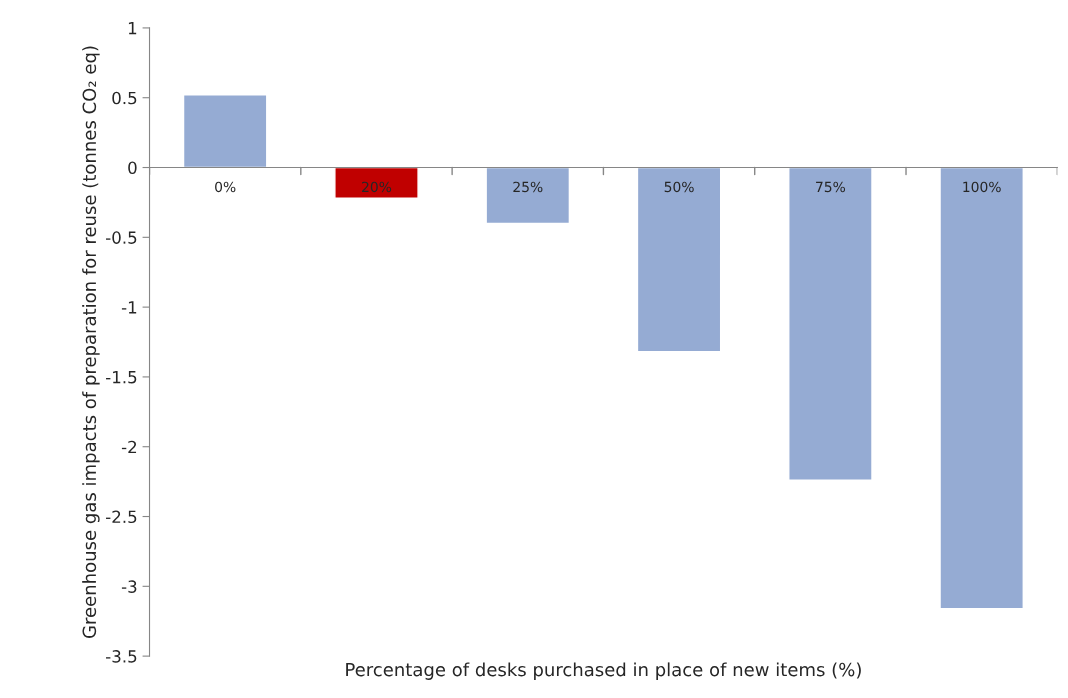 This screenshot has height=698, width=1068. What do you see at coordinates (982, 187) in the screenshot?
I see `x-tick-label: 100%` at bounding box center [982, 187].